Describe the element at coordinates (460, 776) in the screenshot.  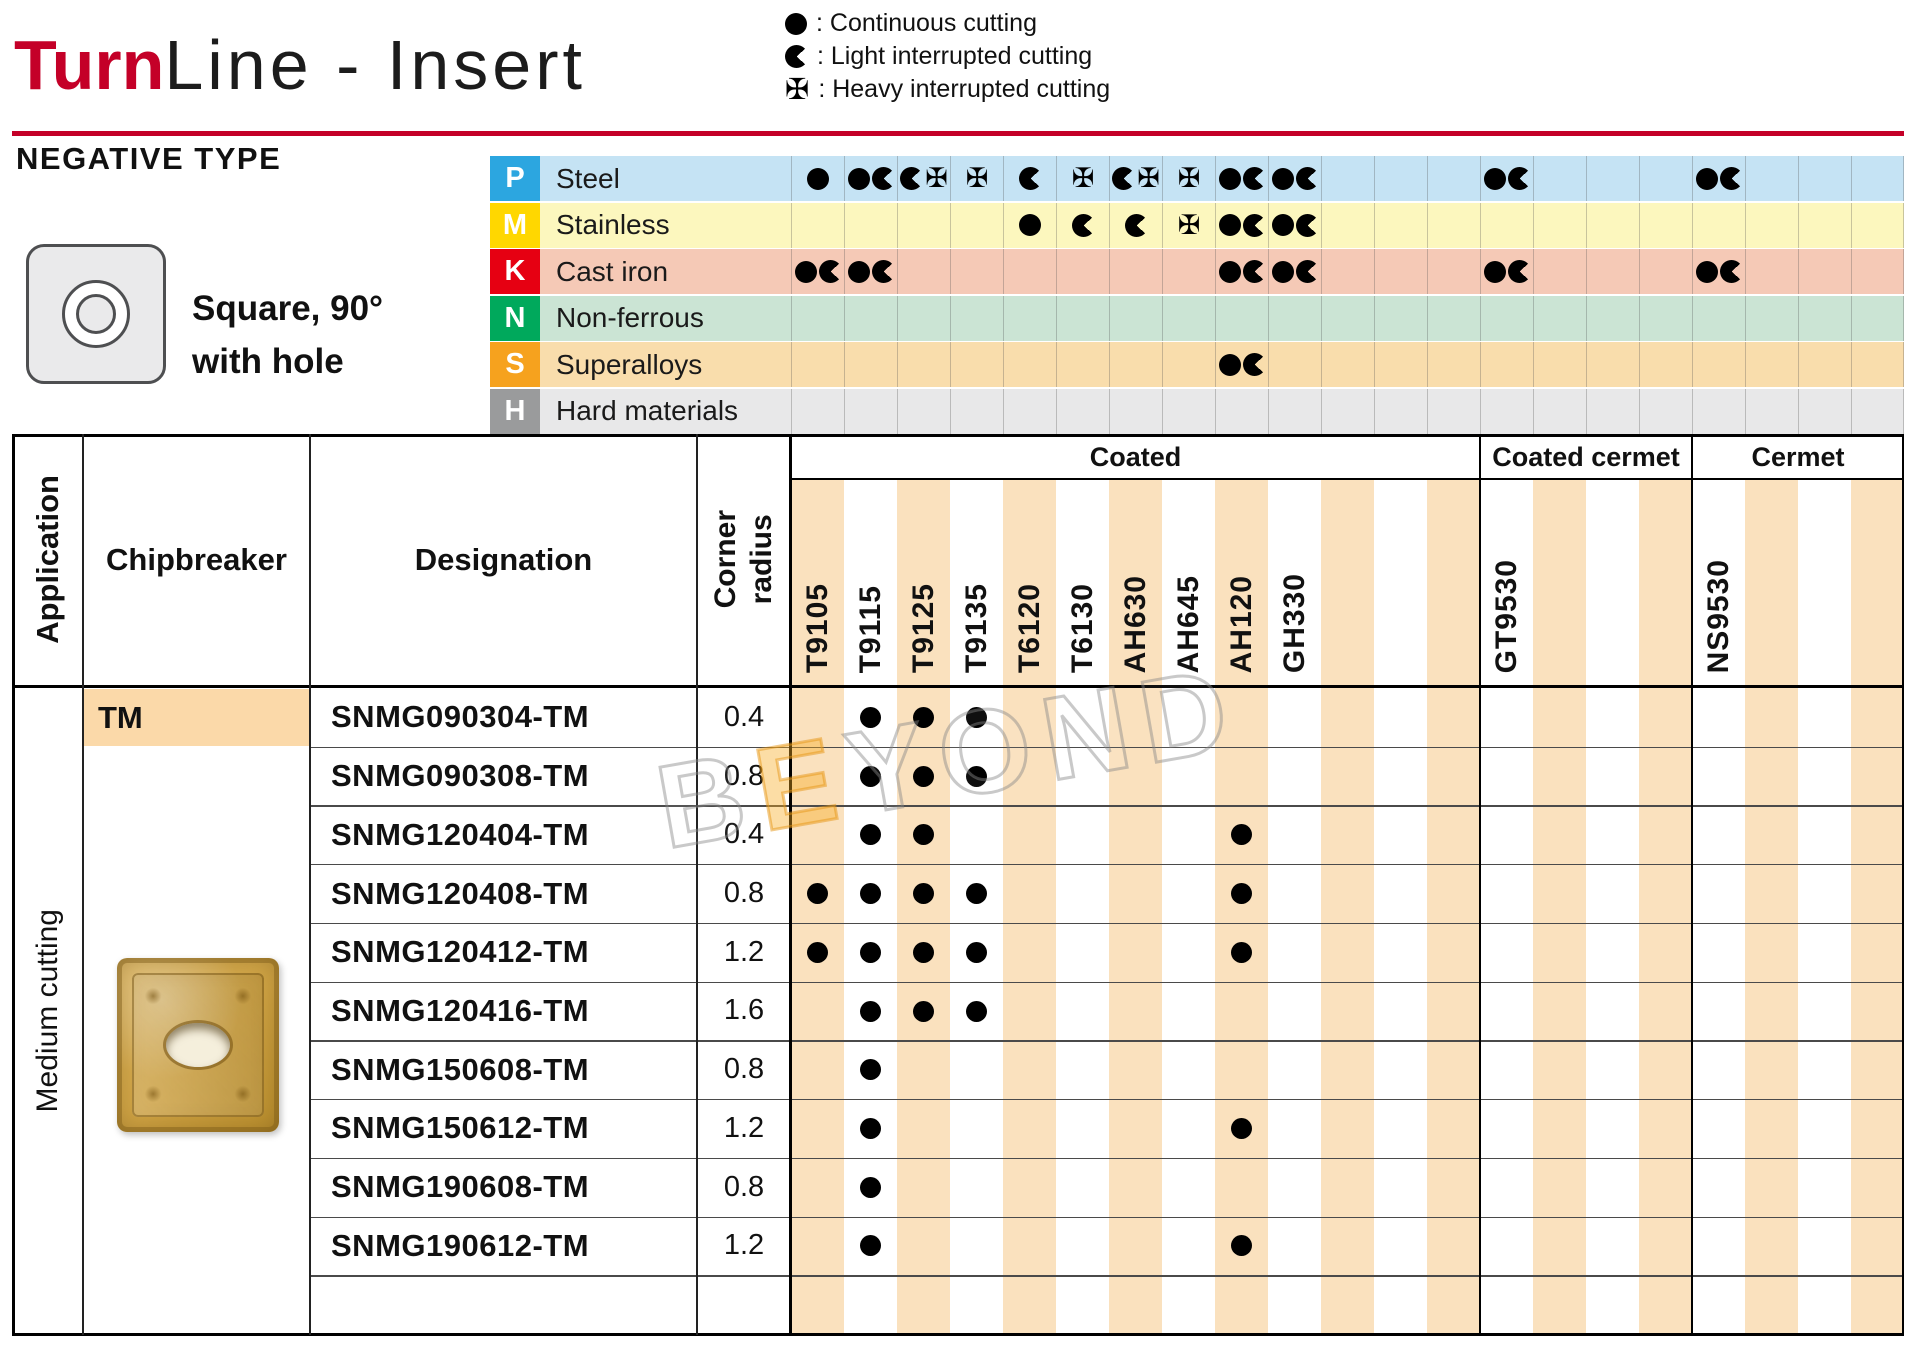
I see `designation-cell: SNMG090308-TM` at that location.